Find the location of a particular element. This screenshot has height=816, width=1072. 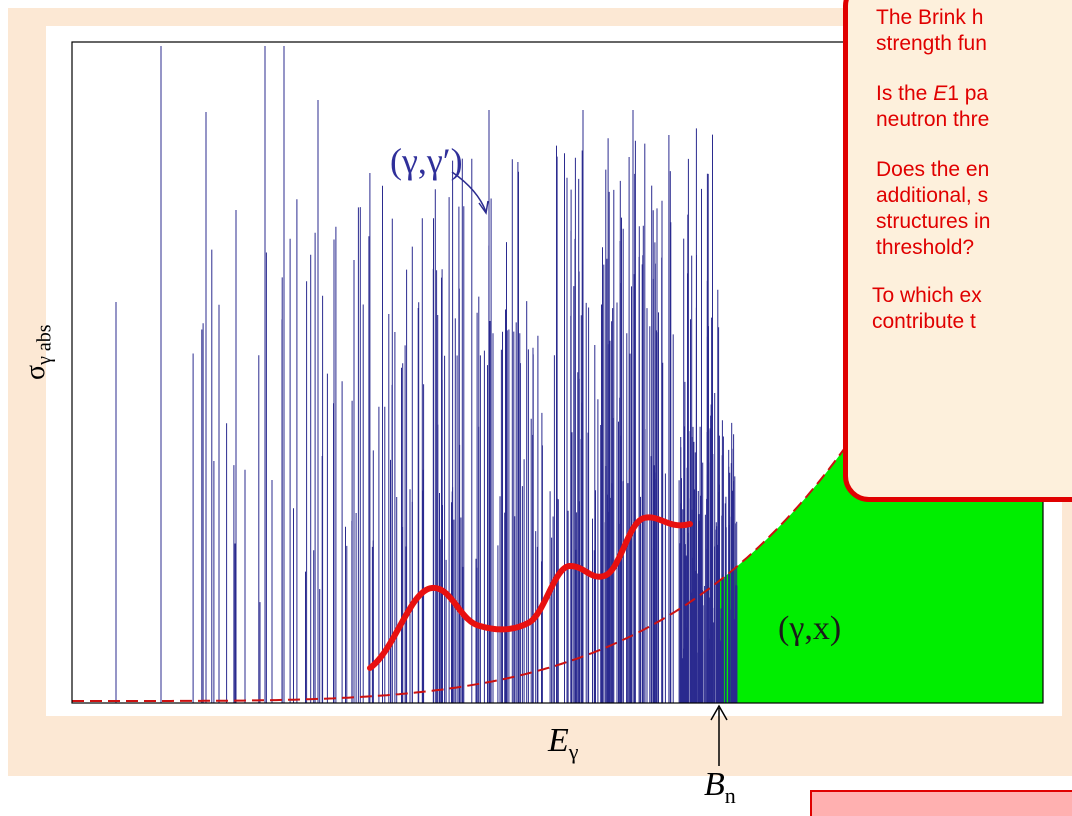

gamma-gamma-arrow-head is located at coordinates (483, 207).